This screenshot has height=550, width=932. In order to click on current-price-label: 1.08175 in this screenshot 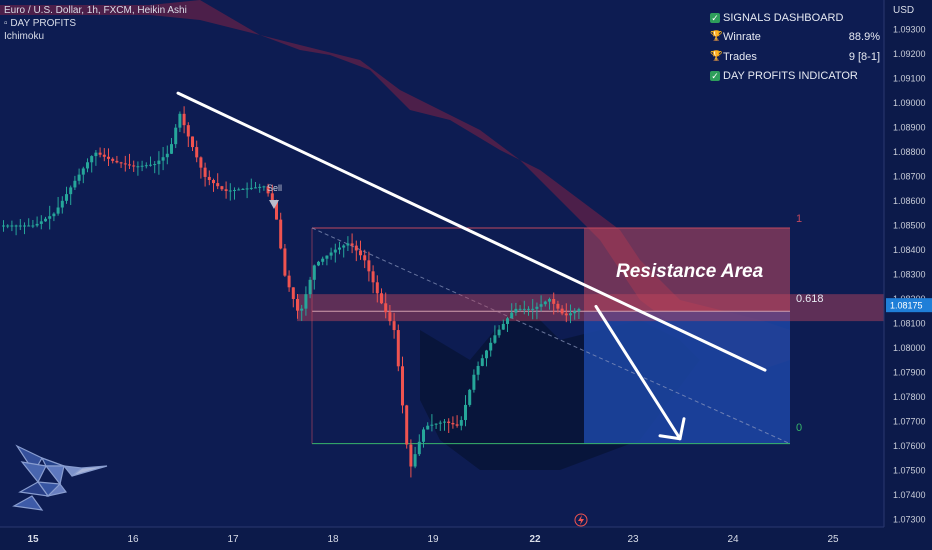, I will do `click(906, 306)`.